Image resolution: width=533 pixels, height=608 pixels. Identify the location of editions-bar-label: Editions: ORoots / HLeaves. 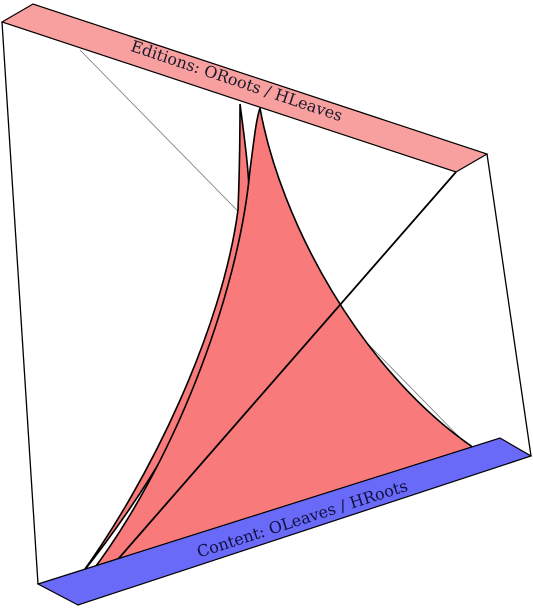
(236, 80).